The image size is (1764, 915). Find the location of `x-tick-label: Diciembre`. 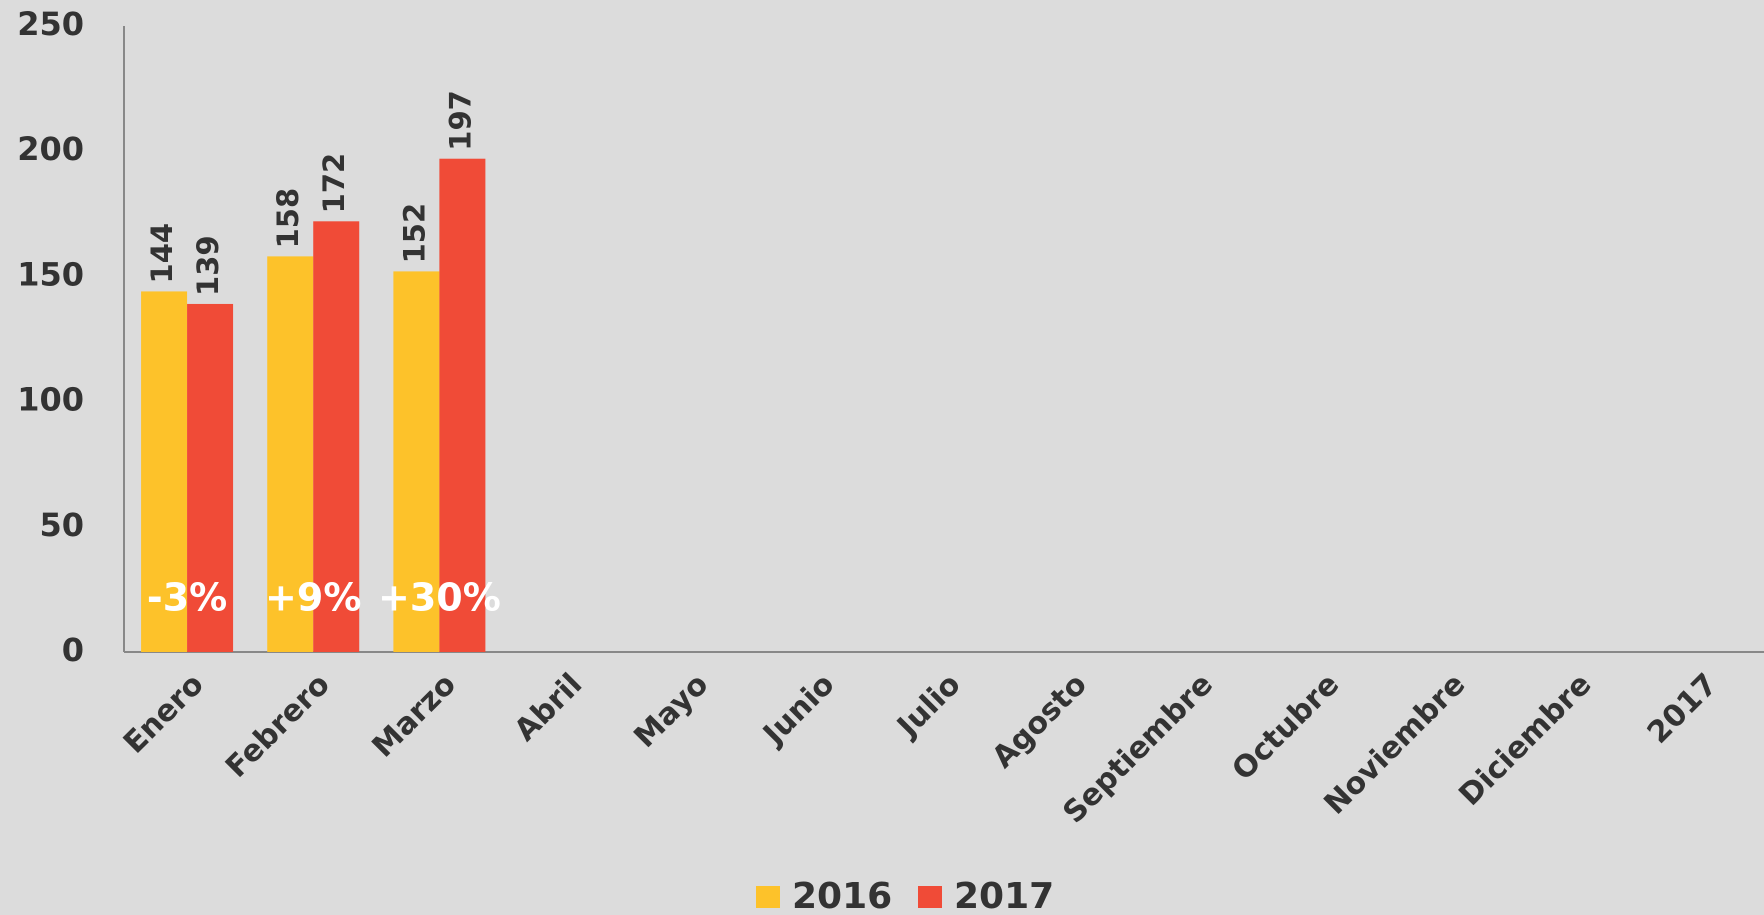

x-tick-label: Diciembre is located at coordinates (1525, 740).